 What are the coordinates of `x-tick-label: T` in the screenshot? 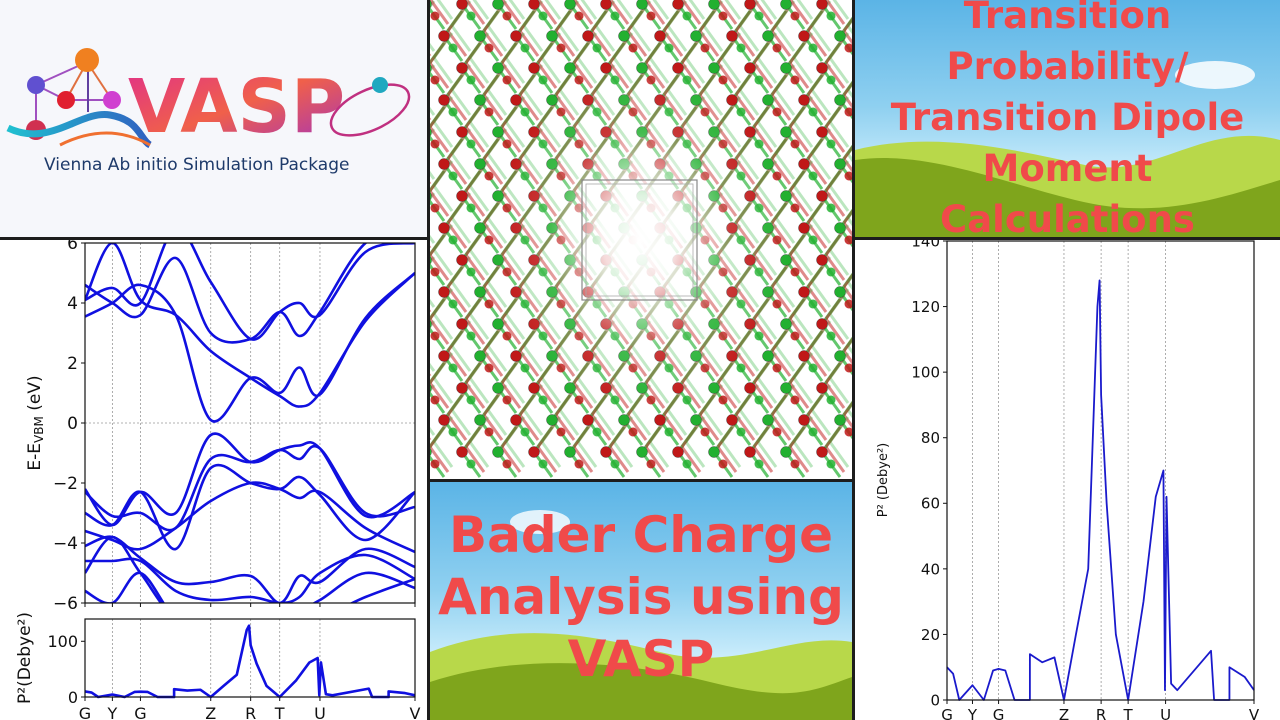 It's located at (1128, 713).